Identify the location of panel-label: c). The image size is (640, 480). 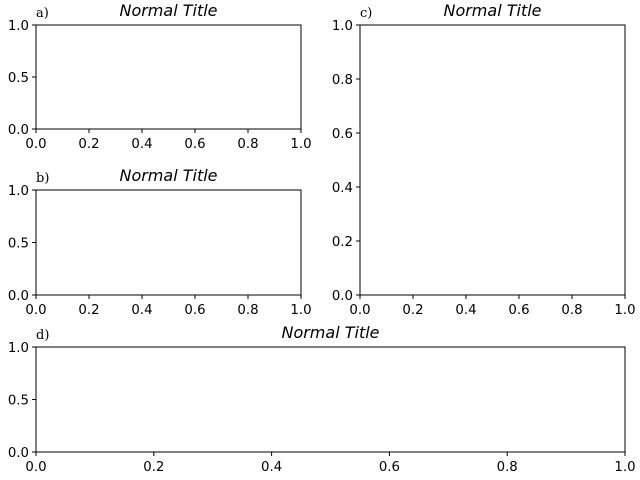
(366, 13).